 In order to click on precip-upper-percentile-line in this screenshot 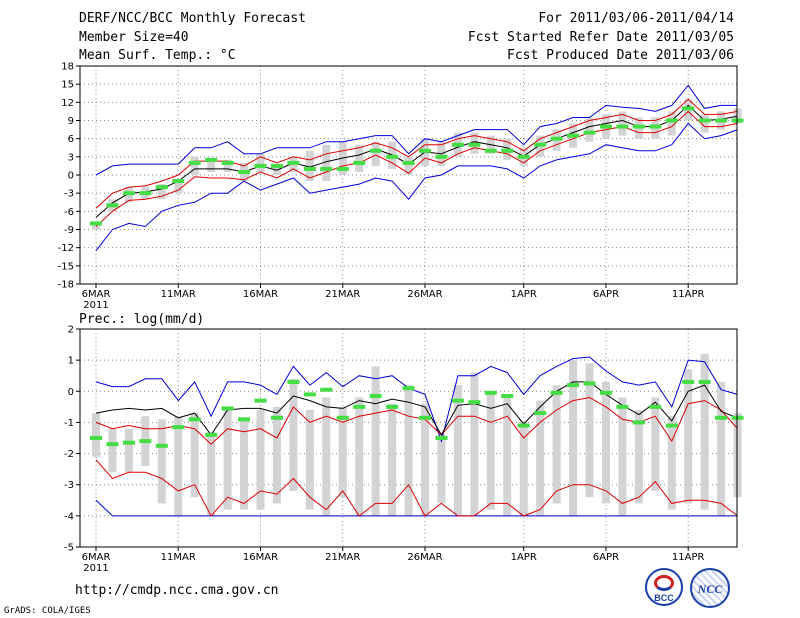, I will do `click(416, 420)`.